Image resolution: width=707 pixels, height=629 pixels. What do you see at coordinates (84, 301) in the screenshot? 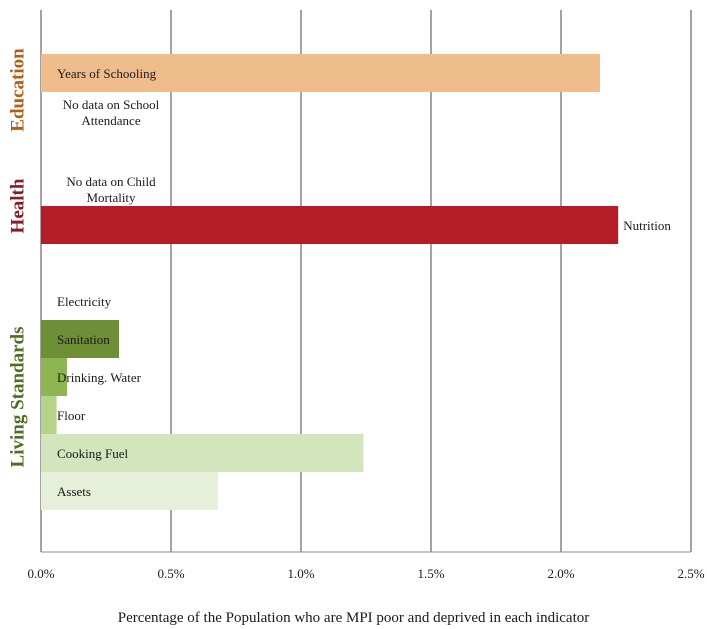
I see `bar-label: Electricity` at bounding box center [84, 301].